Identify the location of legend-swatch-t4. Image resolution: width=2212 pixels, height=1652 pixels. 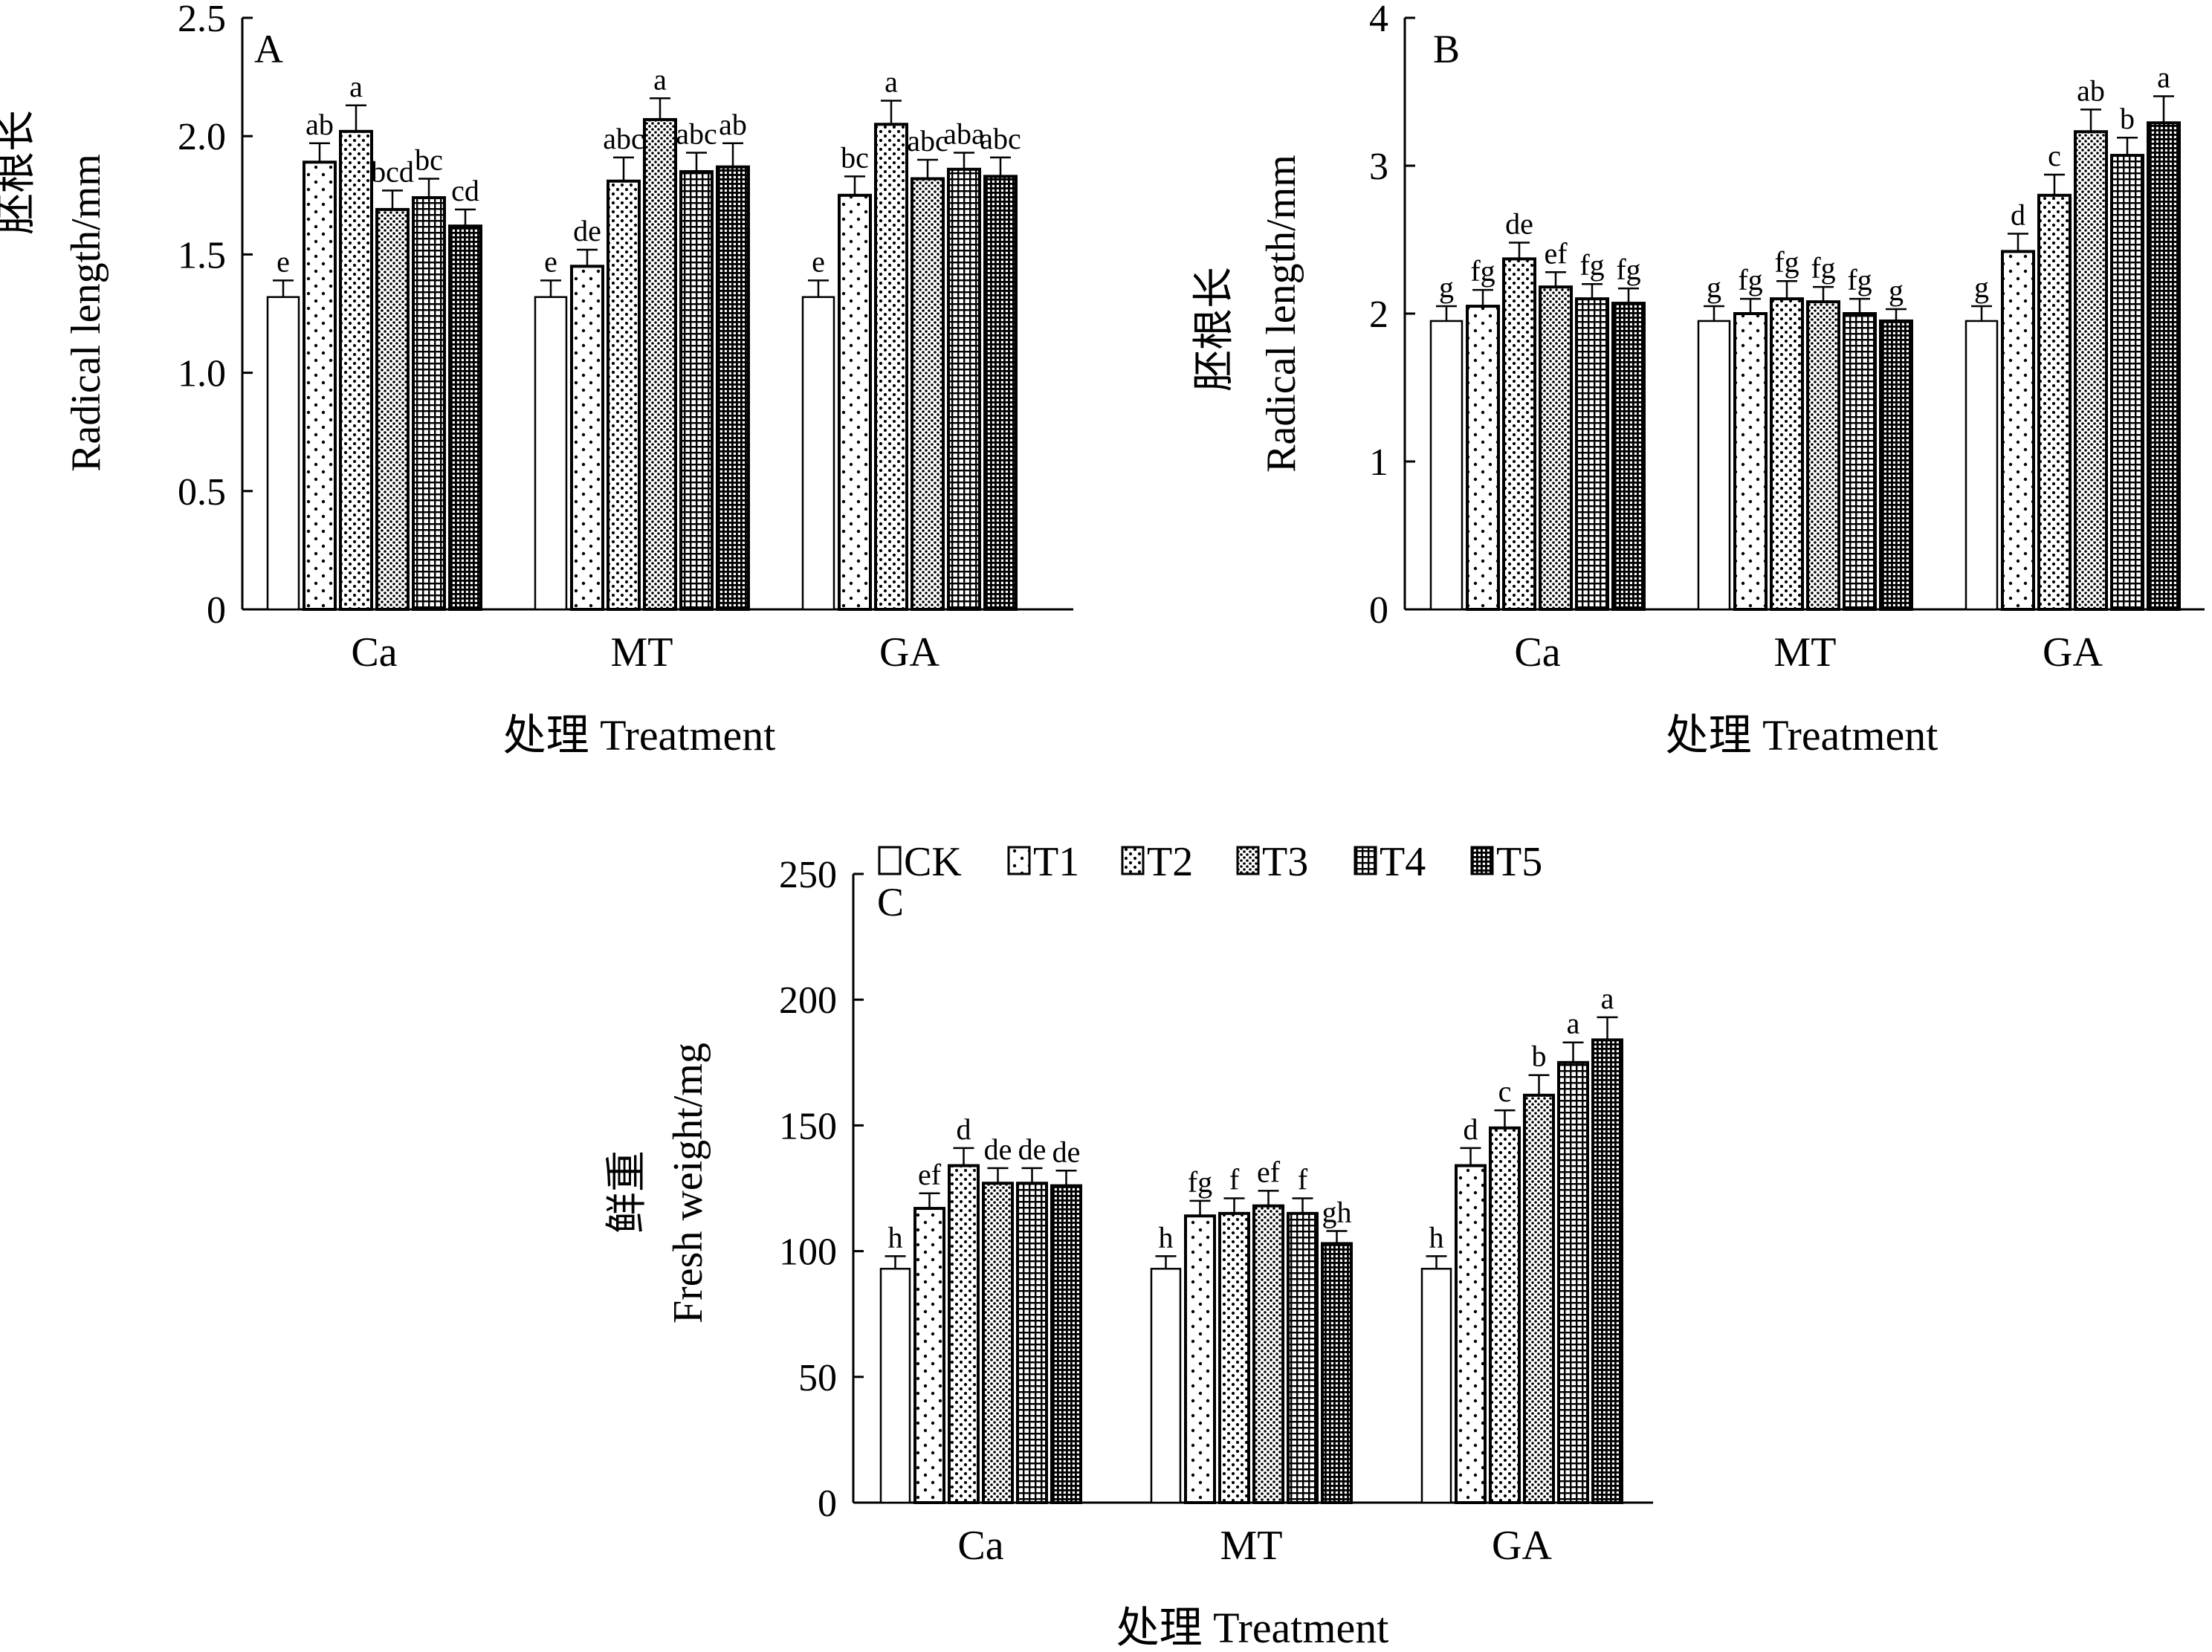
(1365, 860).